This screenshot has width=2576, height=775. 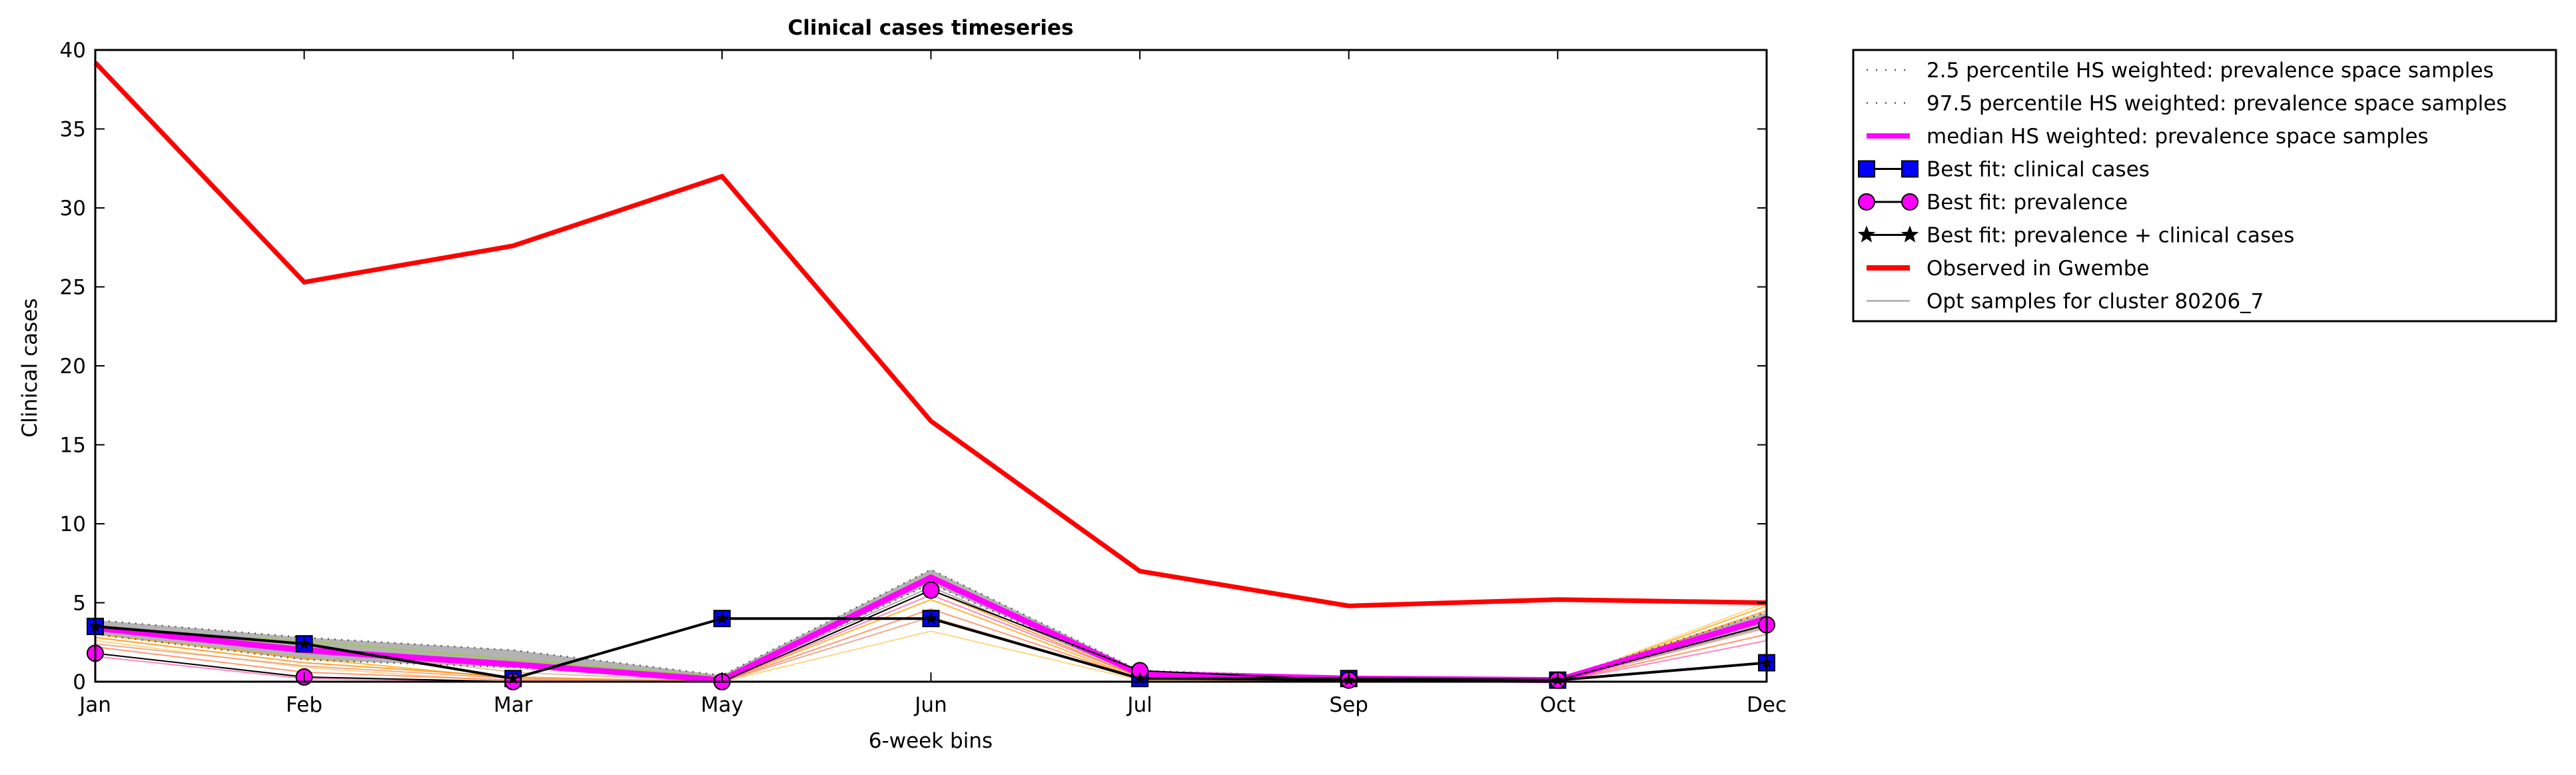 What do you see at coordinates (73, 446) in the screenshot?
I see `y-tick-label: 15` at bounding box center [73, 446].